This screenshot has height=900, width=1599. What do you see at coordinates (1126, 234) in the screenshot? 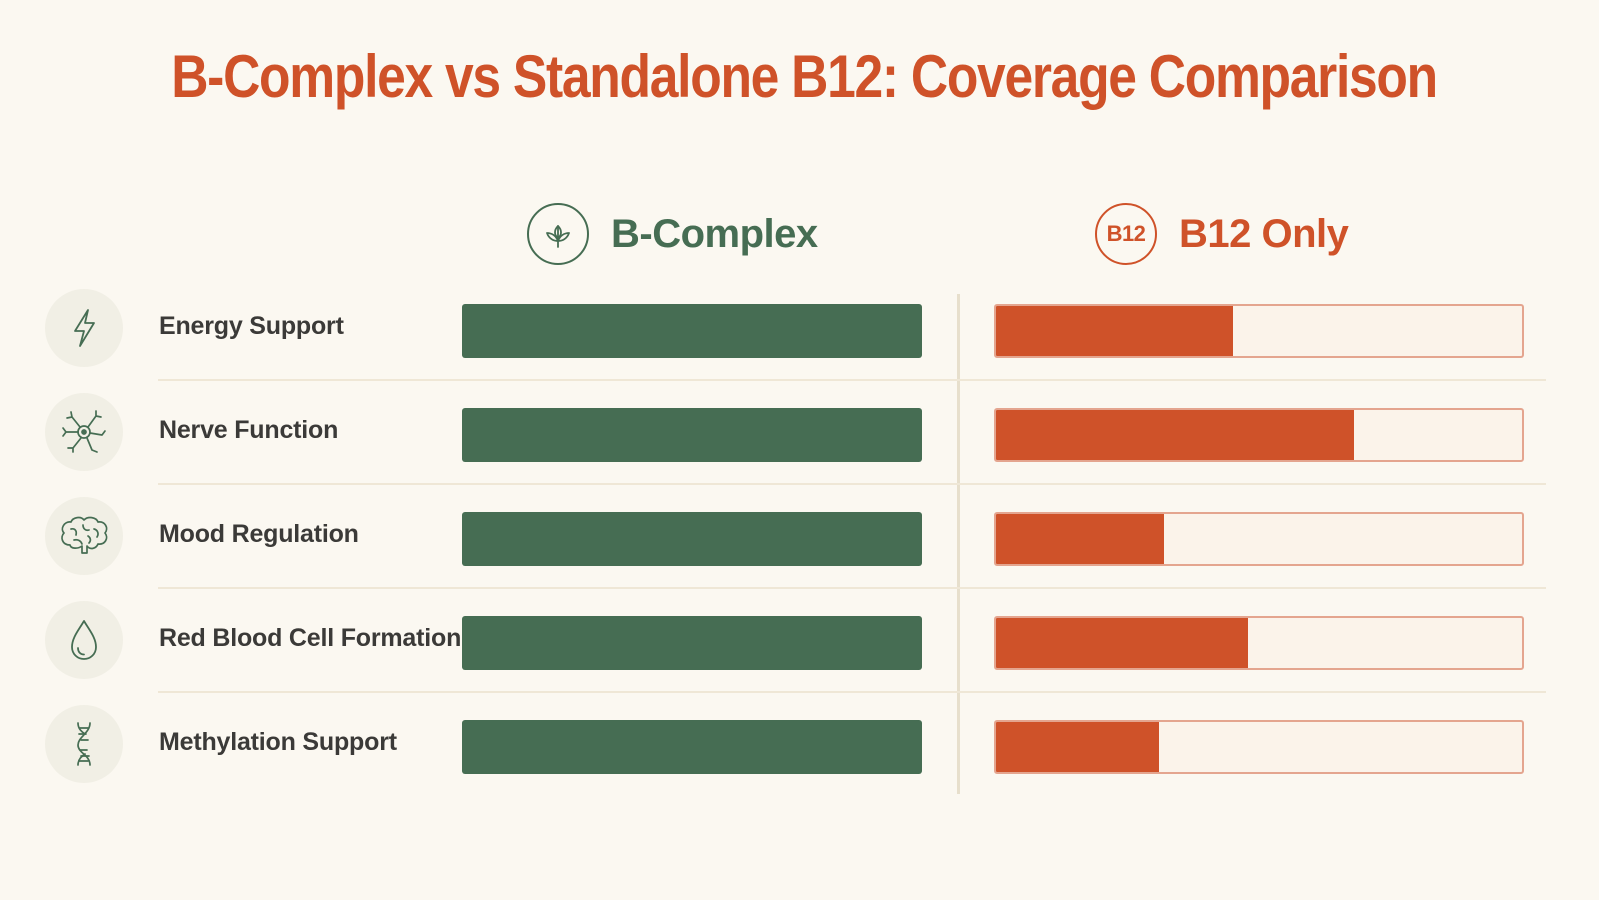
I see `b12-badge: B12` at bounding box center [1126, 234].